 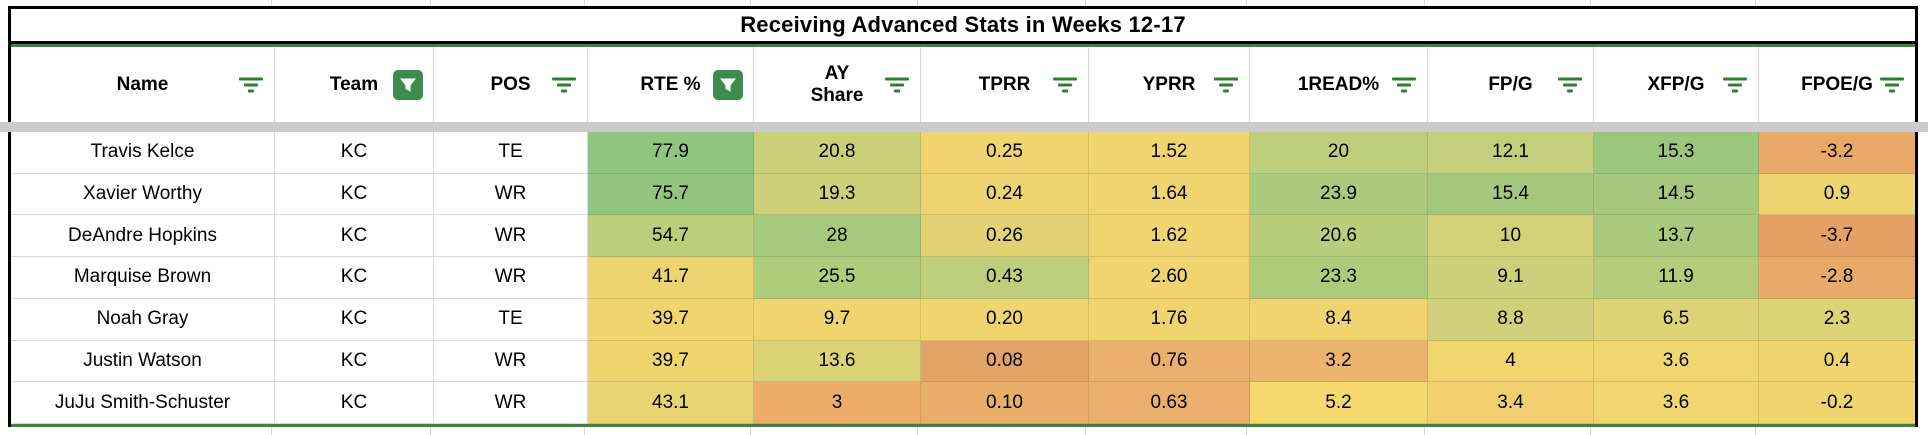 I want to click on stat-cell-rte: 77.9, so click(x=671, y=153).